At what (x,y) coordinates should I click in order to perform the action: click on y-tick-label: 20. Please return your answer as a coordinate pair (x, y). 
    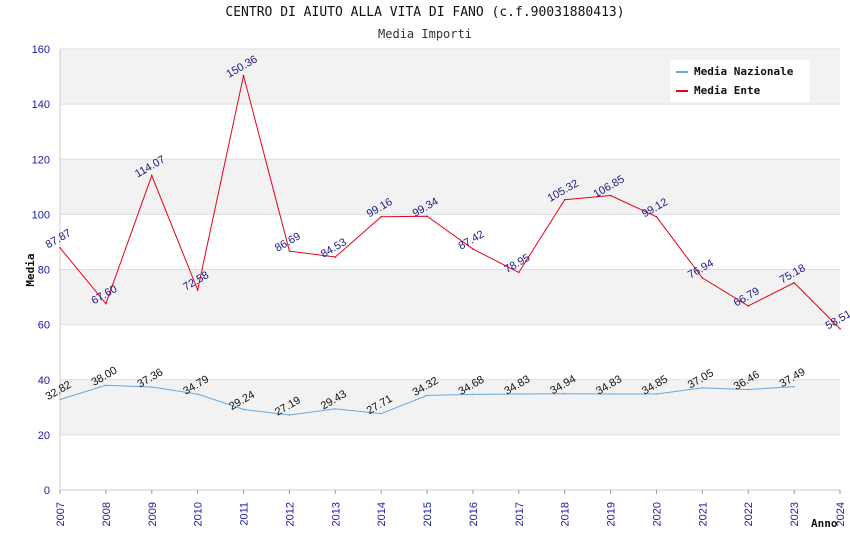
    Looking at the image, I should click on (44, 436).